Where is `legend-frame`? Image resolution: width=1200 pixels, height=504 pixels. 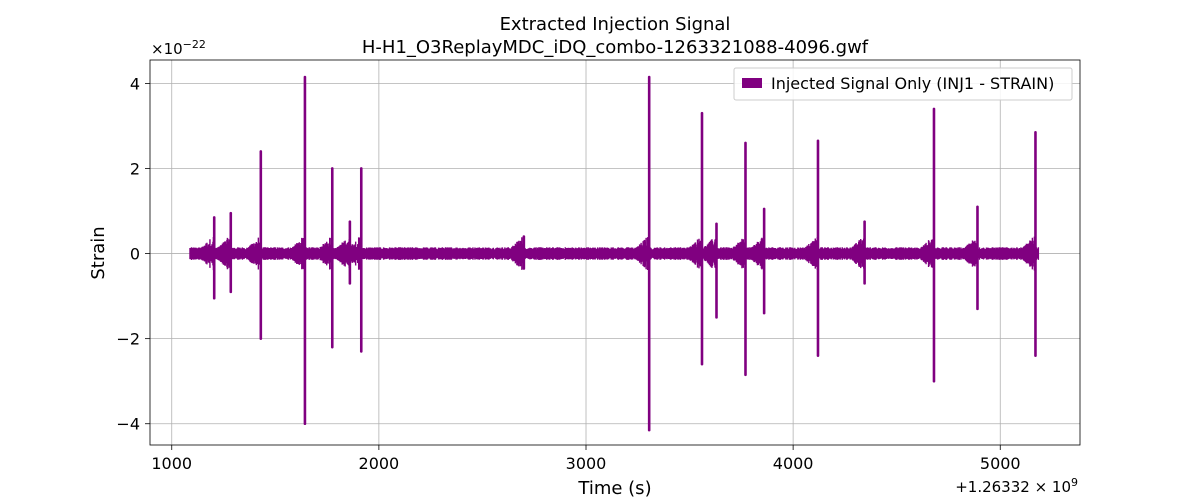 legend-frame is located at coordinates (903, 84).